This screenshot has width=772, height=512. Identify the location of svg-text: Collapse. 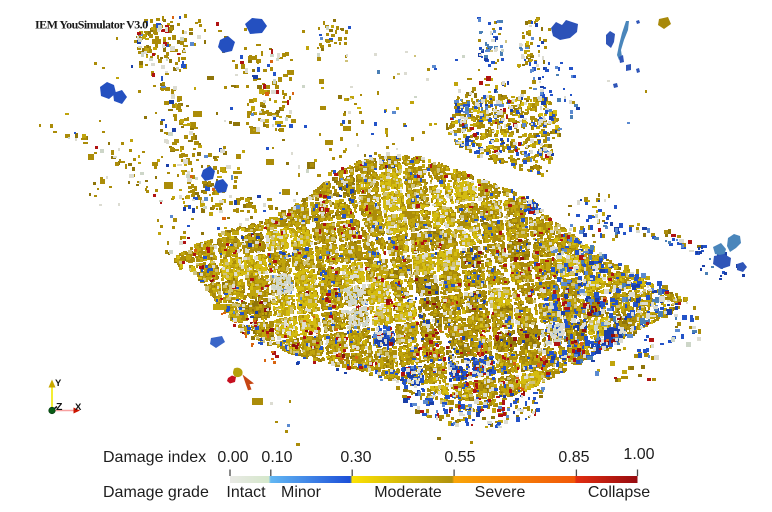
(619, 492).